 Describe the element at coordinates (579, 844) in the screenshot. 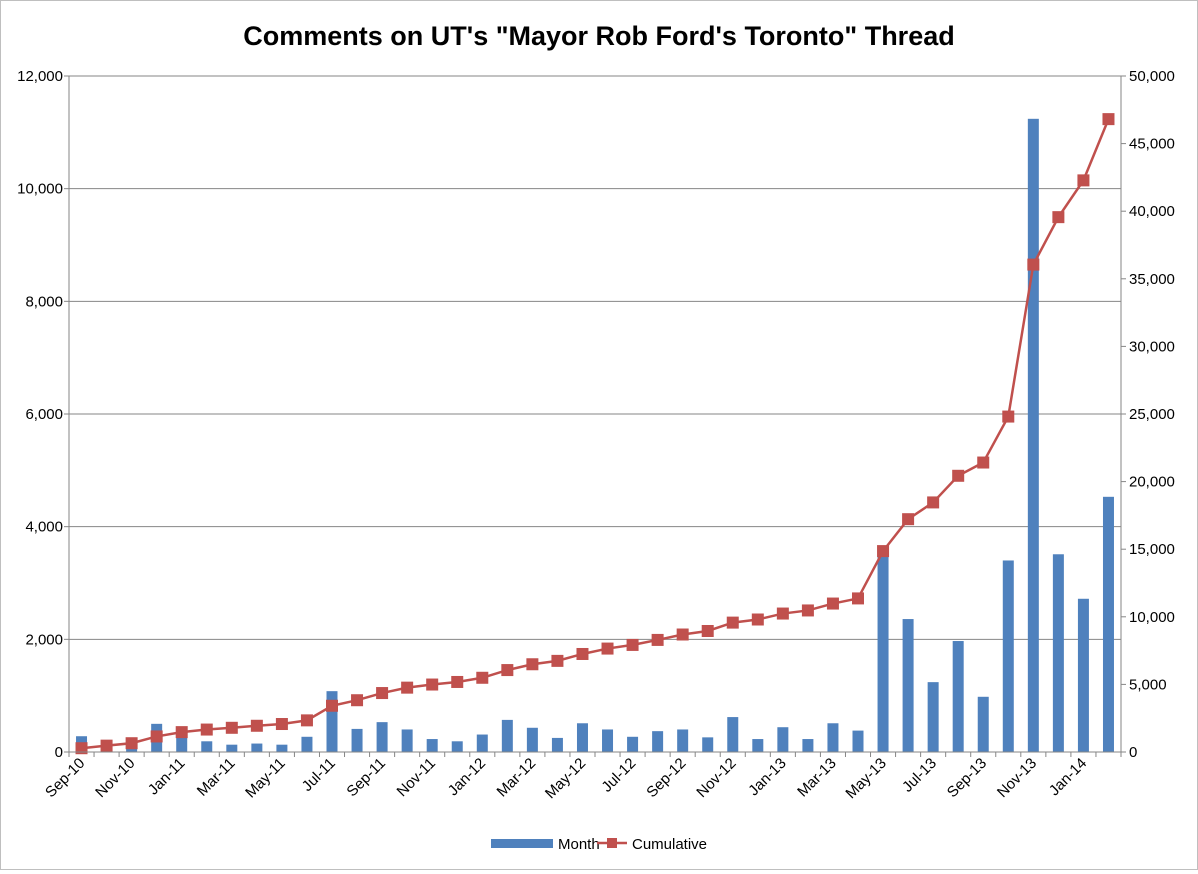

I see `legend-label-month: Month` at that location.